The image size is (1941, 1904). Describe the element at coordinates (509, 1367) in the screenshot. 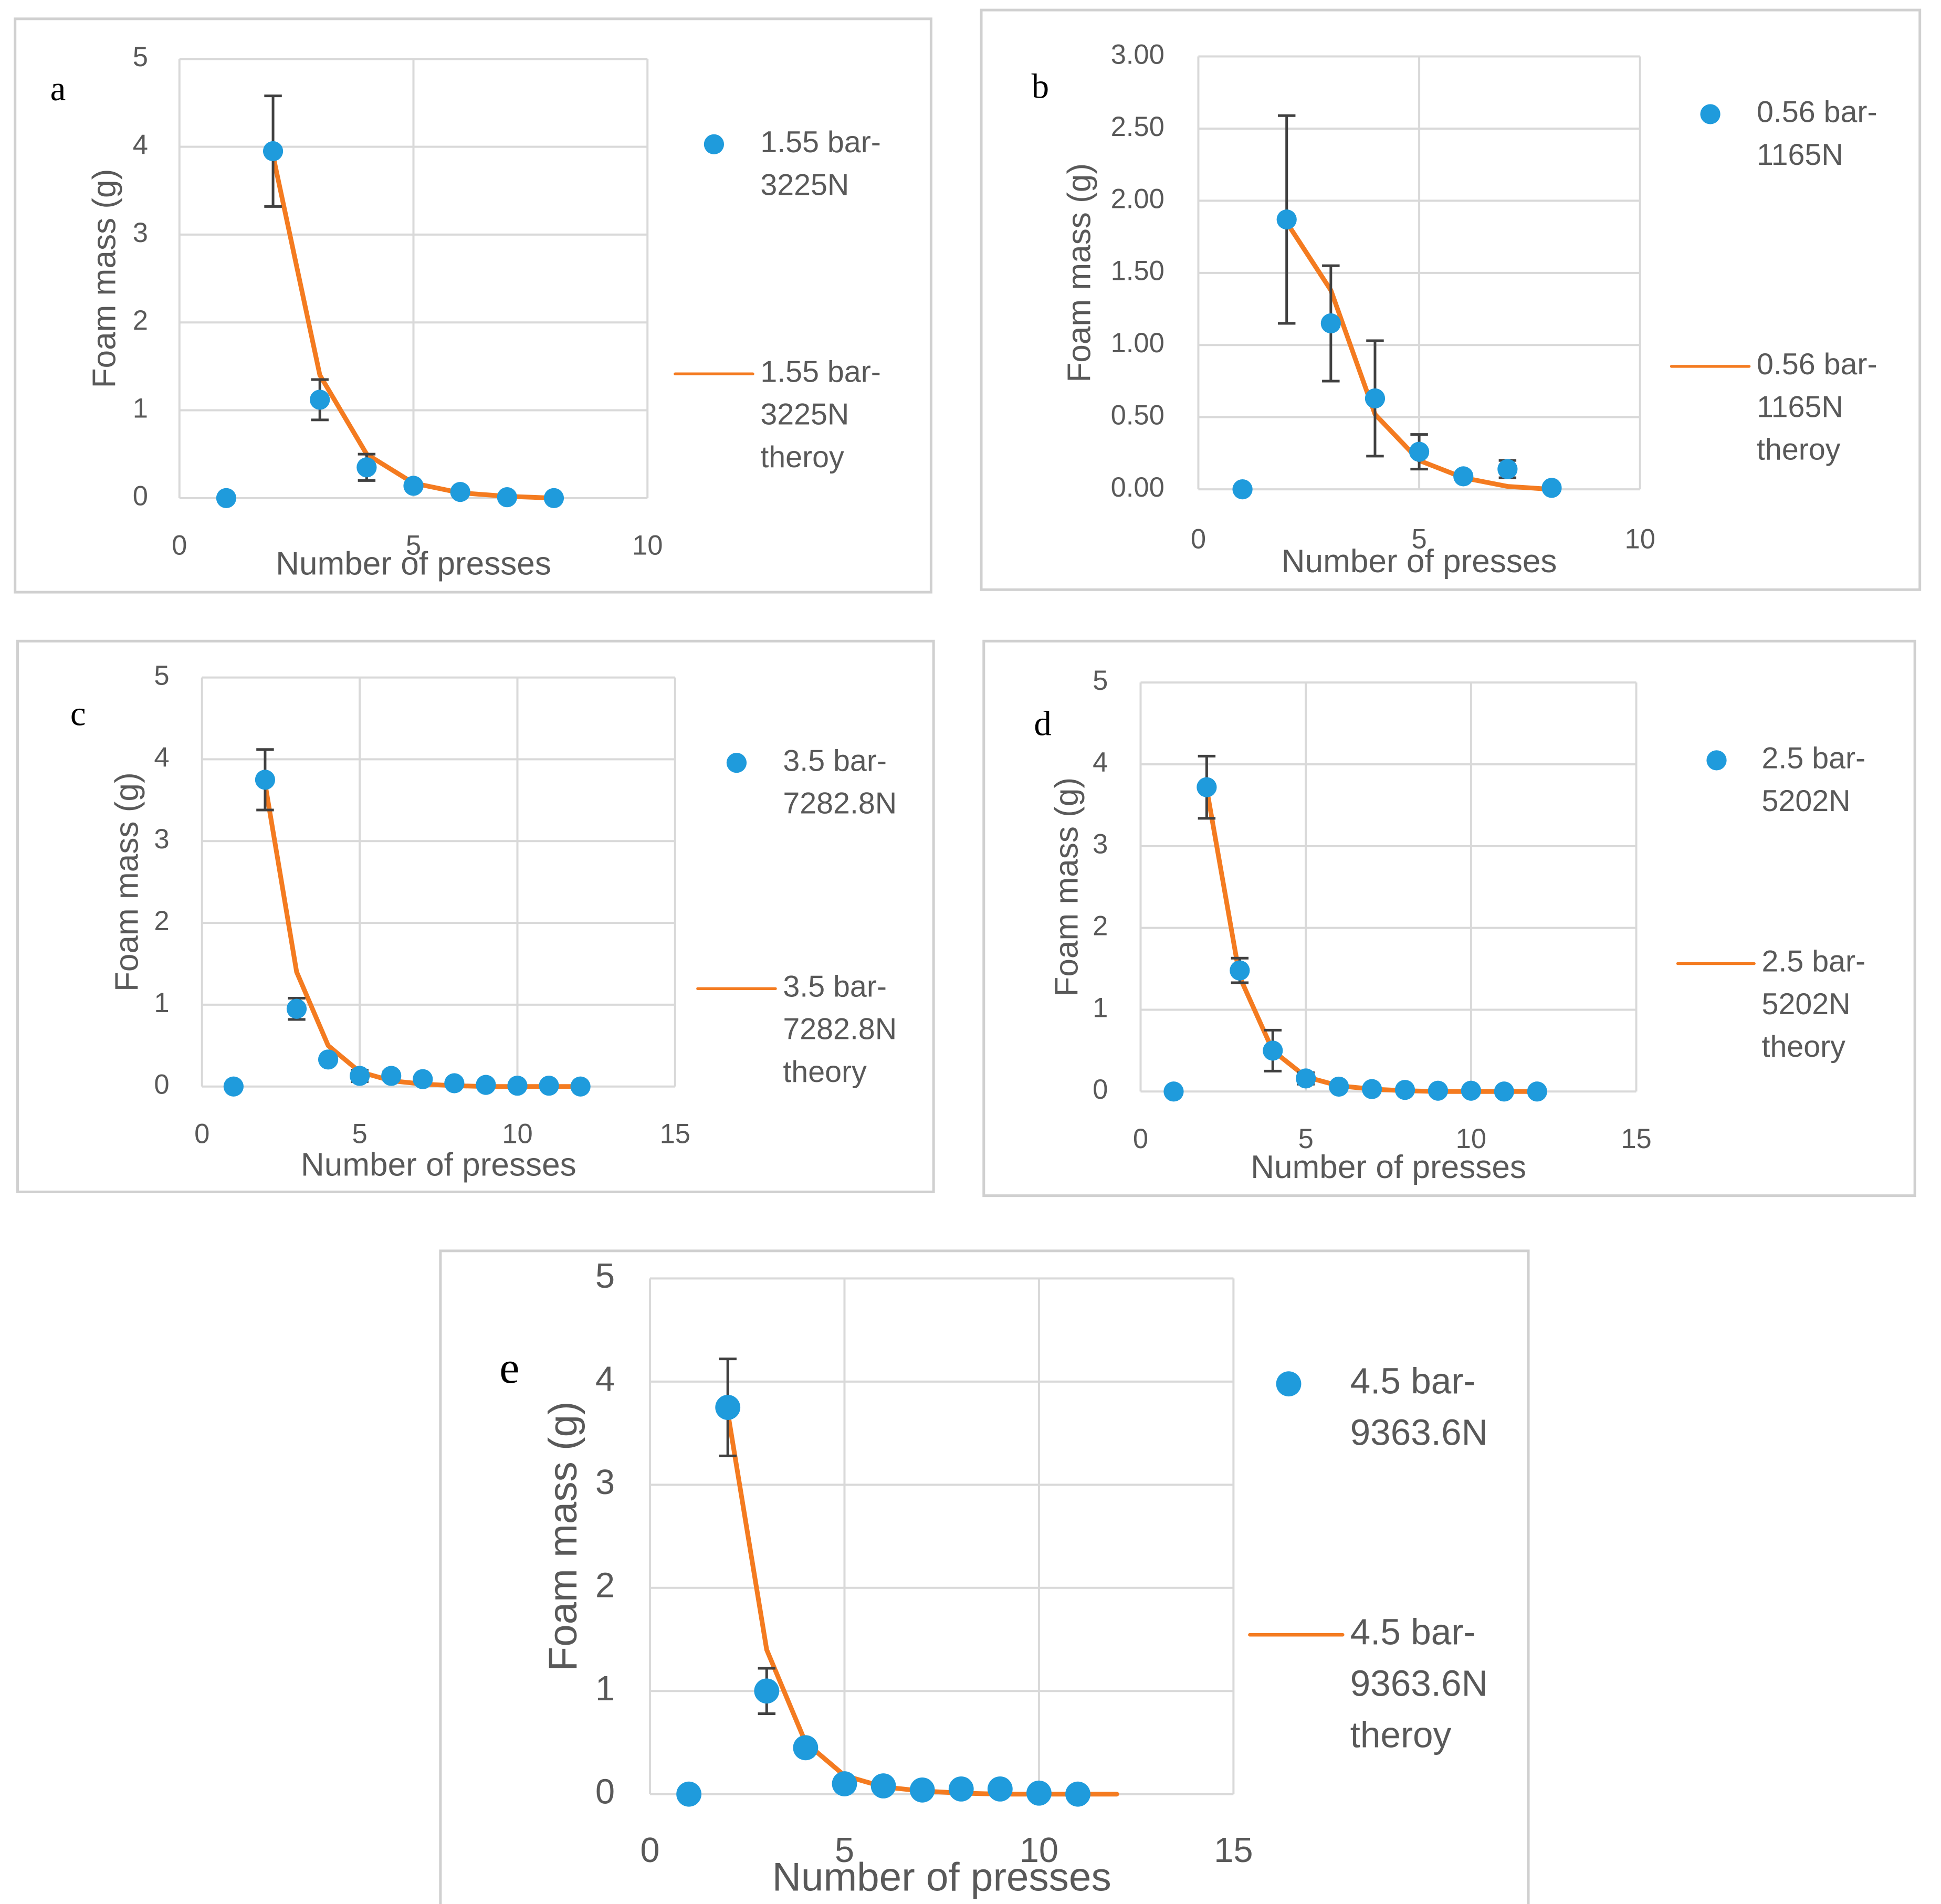

I see `panel-letter: e` at that location.